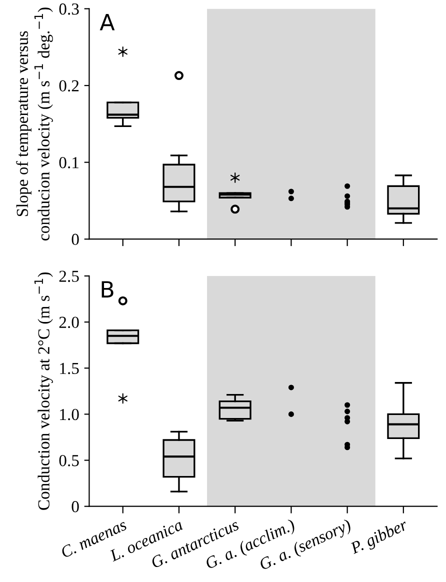 The width and height of the screenshot is (446, 582). I want to click on y-tick-label: 2.0, so click(69, 322).